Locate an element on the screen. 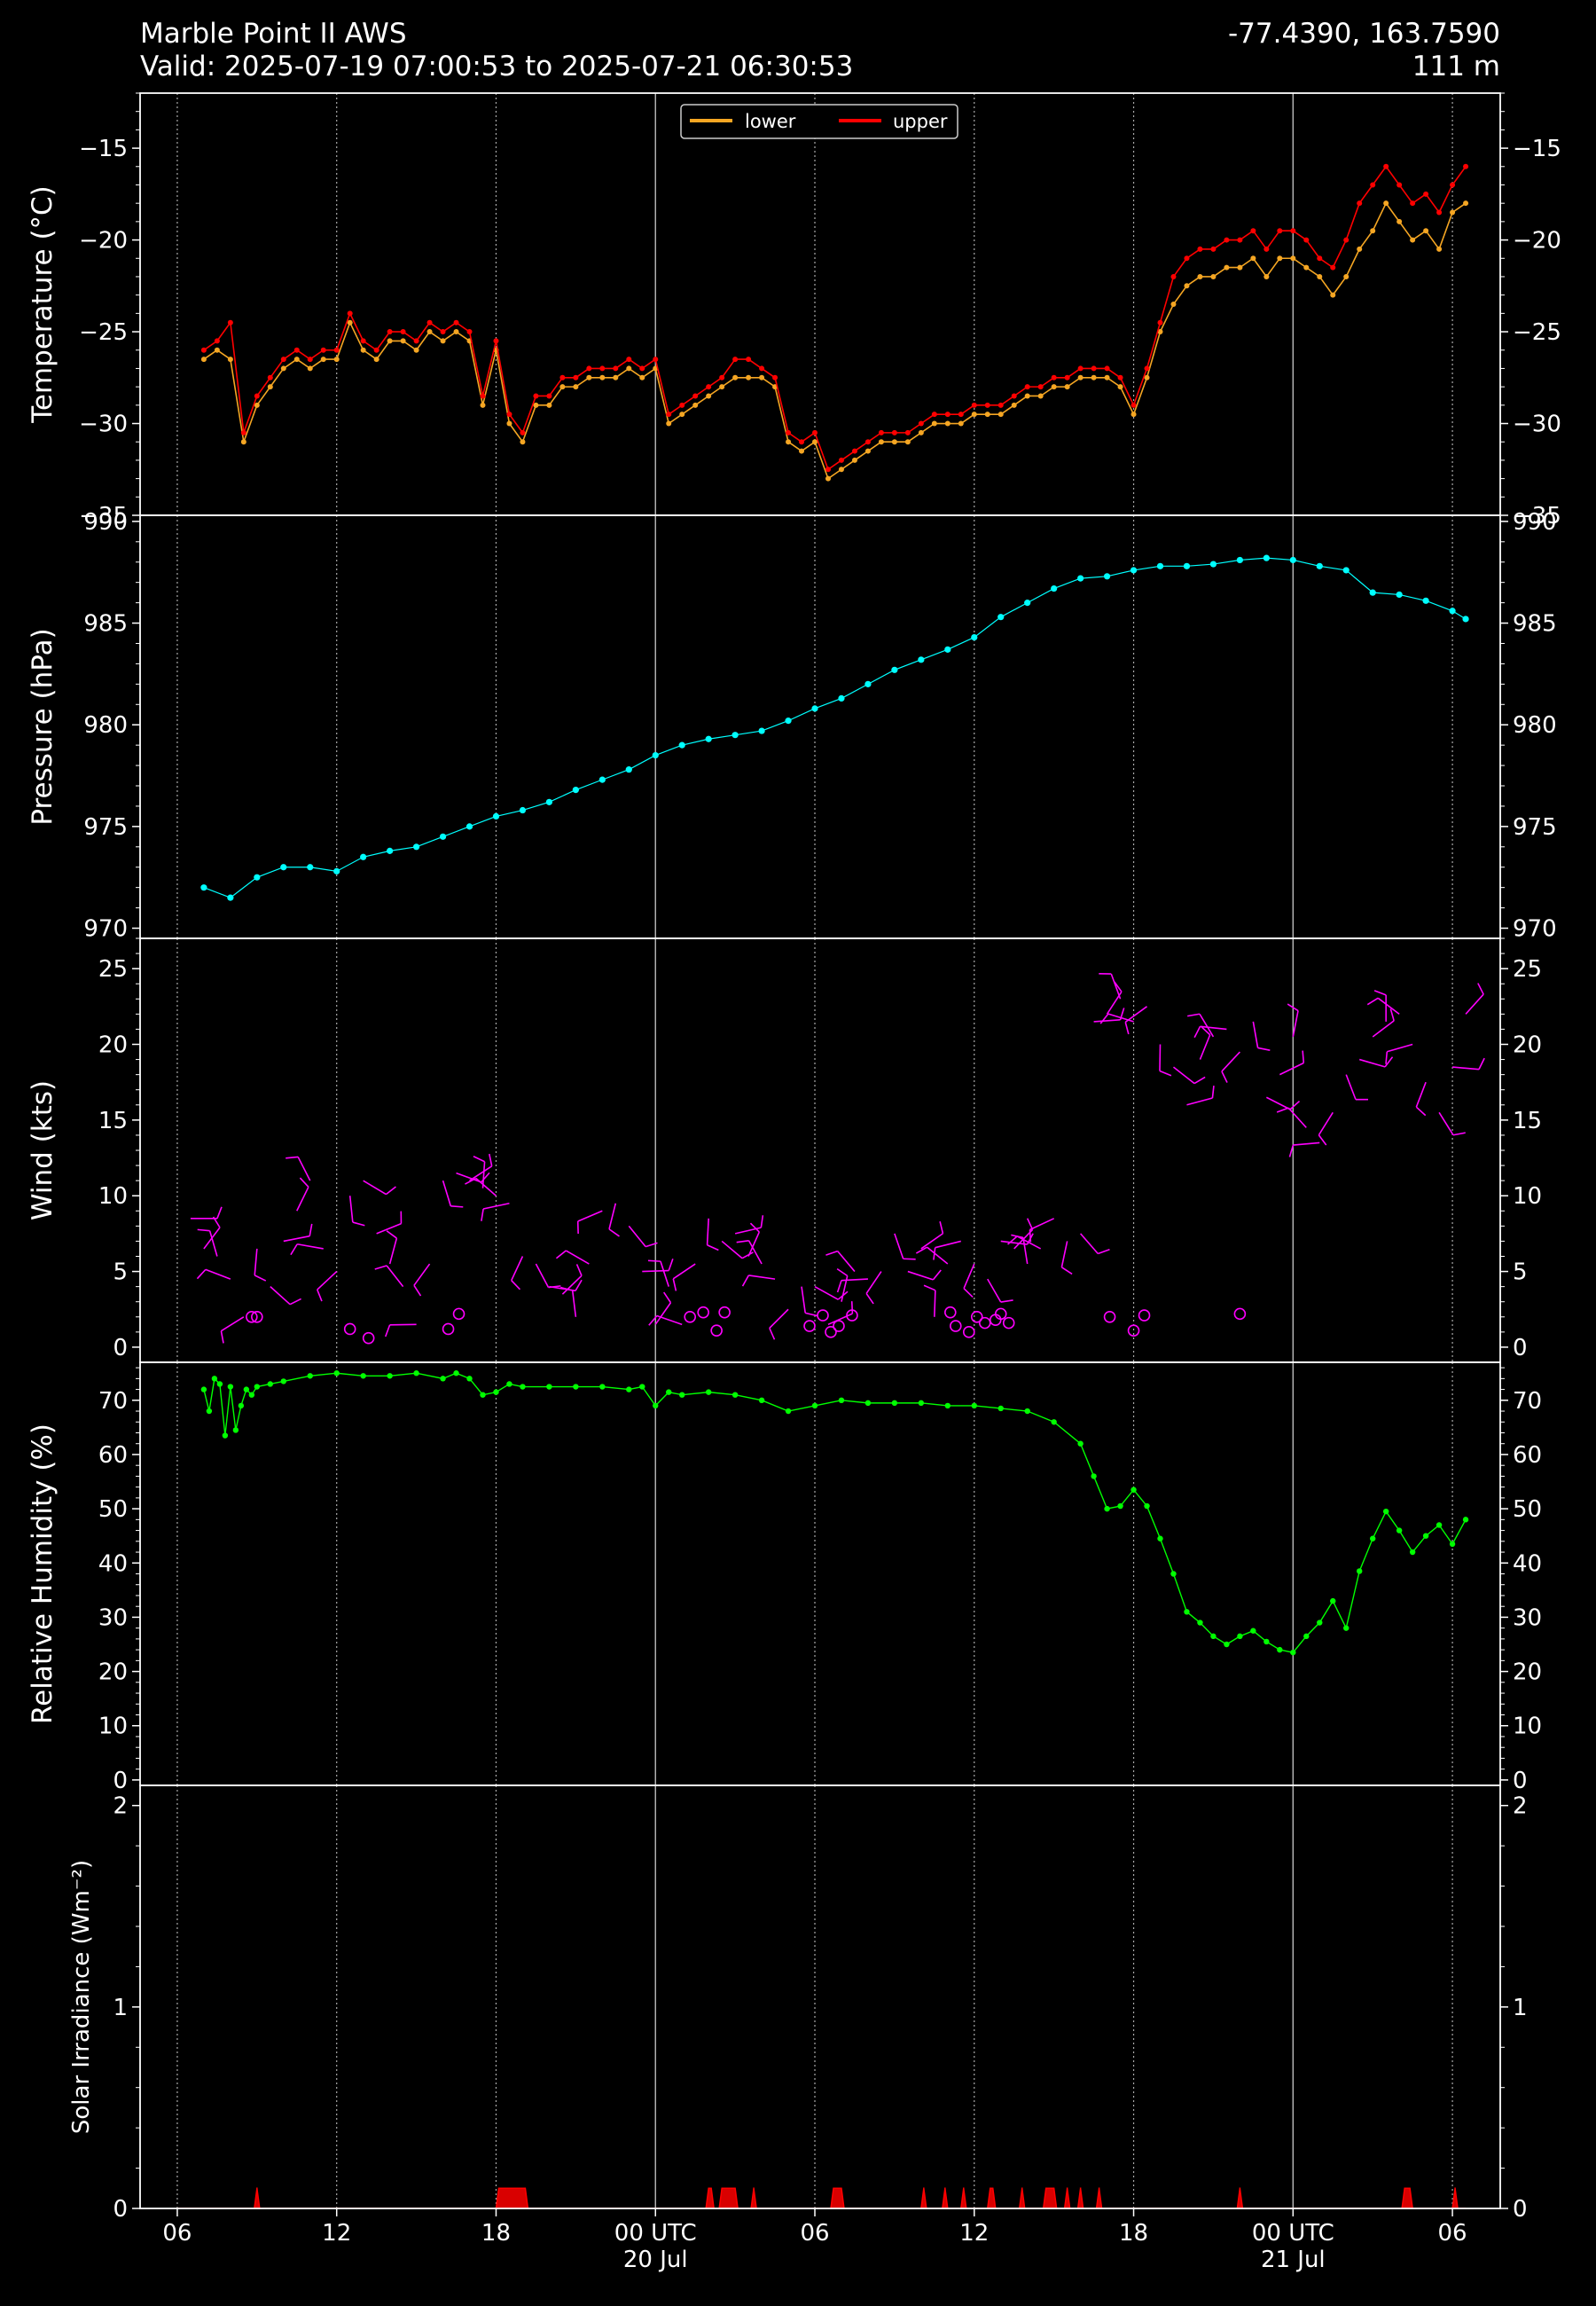 The width and height of the screenshot is (1596, 2306). legend-upper-label: upper is located at coordinates (920, 121).